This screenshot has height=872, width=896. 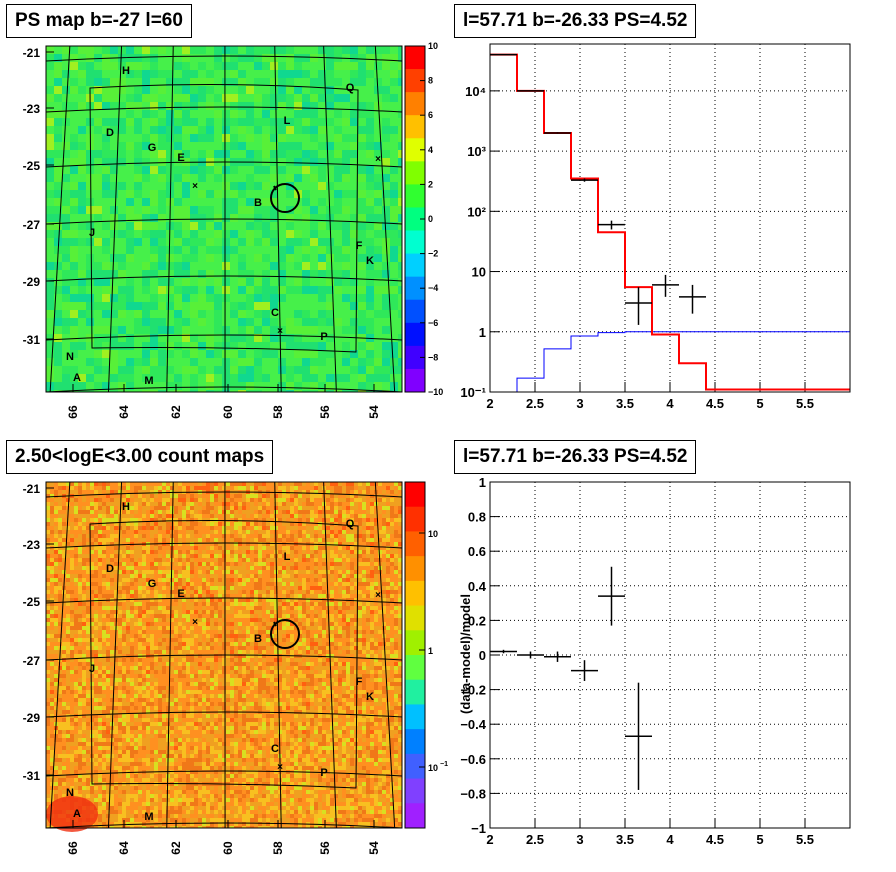 I want to click on colorbar-swatch, so click(x=415, y=288).